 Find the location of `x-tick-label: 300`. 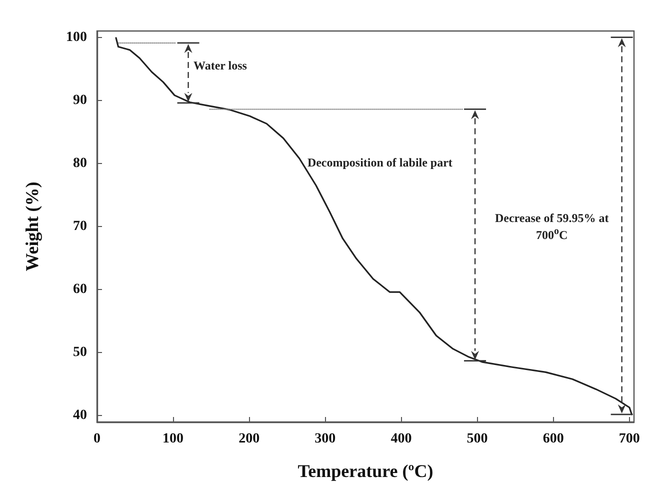

x-tick-label: 300 is located at coordinates (325, 439).